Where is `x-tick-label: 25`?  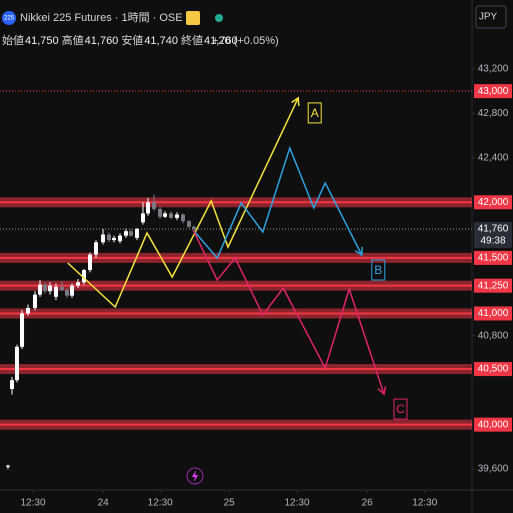
x-tick-label: 25 is located at coordinates (230, 503).